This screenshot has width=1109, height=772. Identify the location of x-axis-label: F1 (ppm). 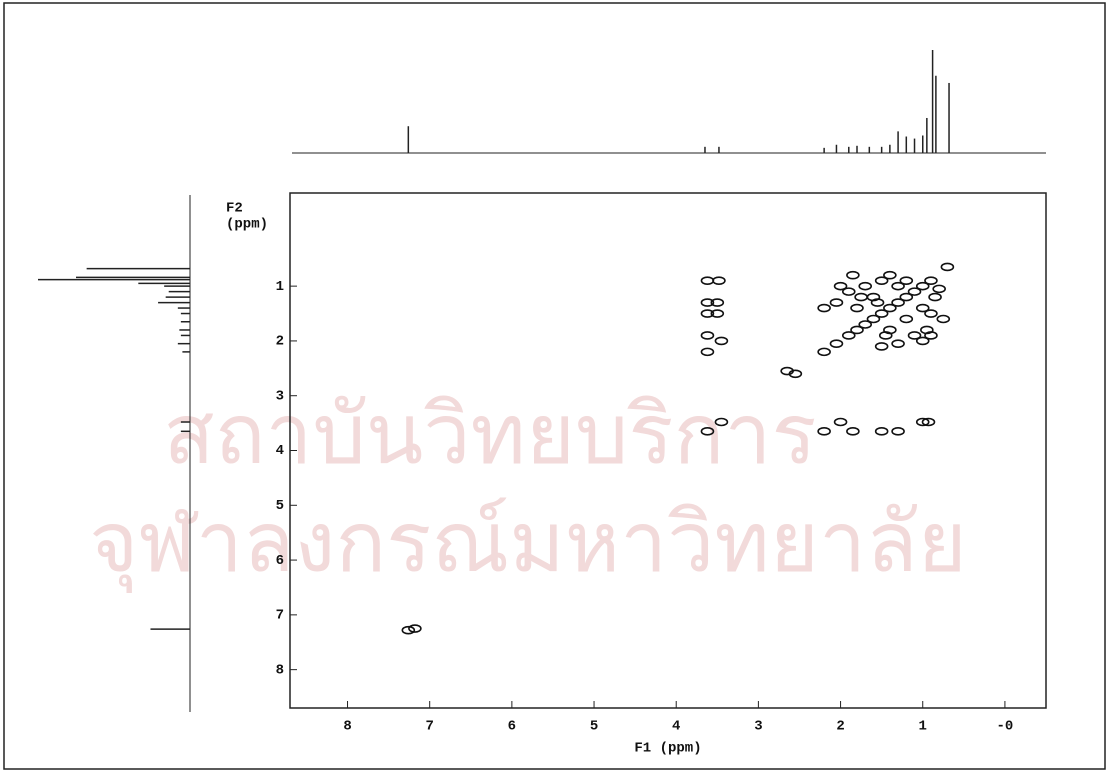
(667, 749).